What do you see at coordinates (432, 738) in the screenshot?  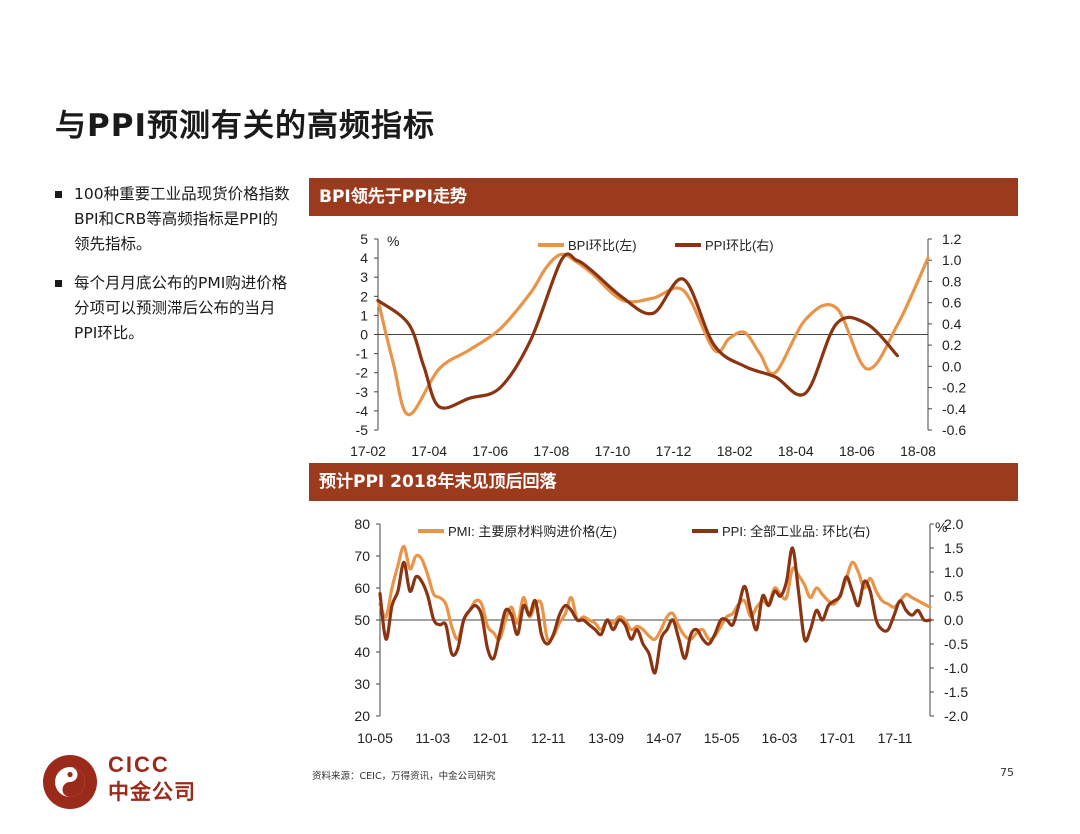 I see `x-tick-label: 11-03` at bounding box center [432, 738].